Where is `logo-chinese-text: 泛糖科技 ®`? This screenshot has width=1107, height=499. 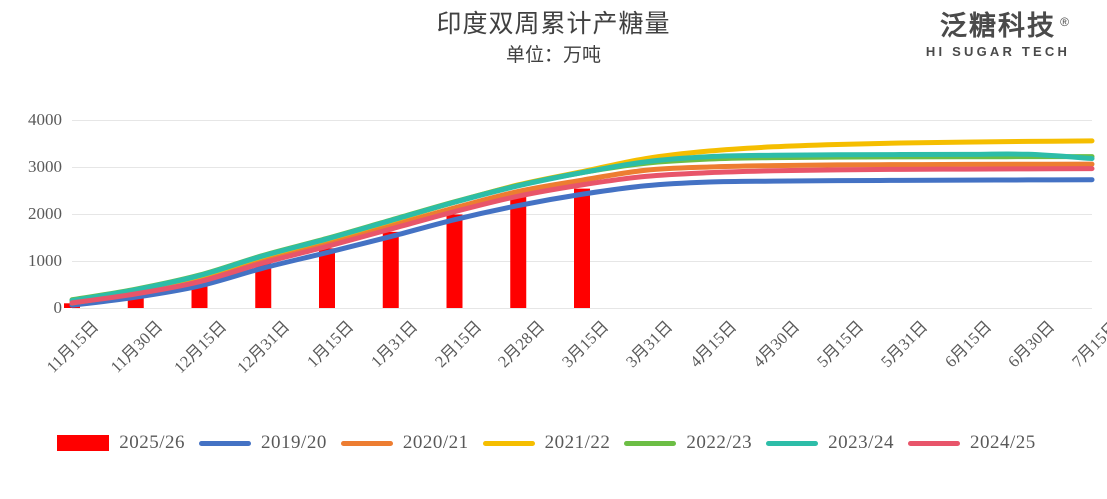
logo-chinese-text: 泛糖科技 ® is located at coordinates (1004, 26).